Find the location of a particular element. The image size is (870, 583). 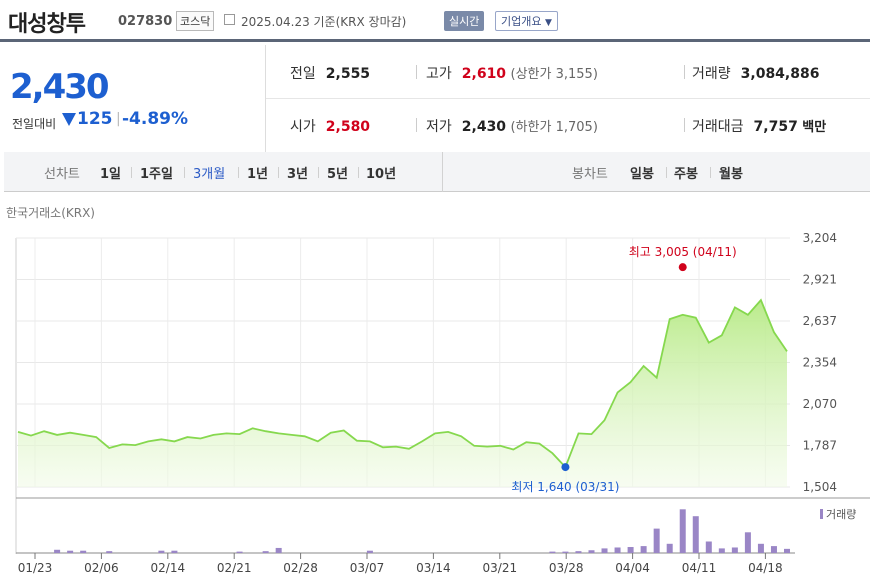

calendar-icon is located at coordinates (229, 19).